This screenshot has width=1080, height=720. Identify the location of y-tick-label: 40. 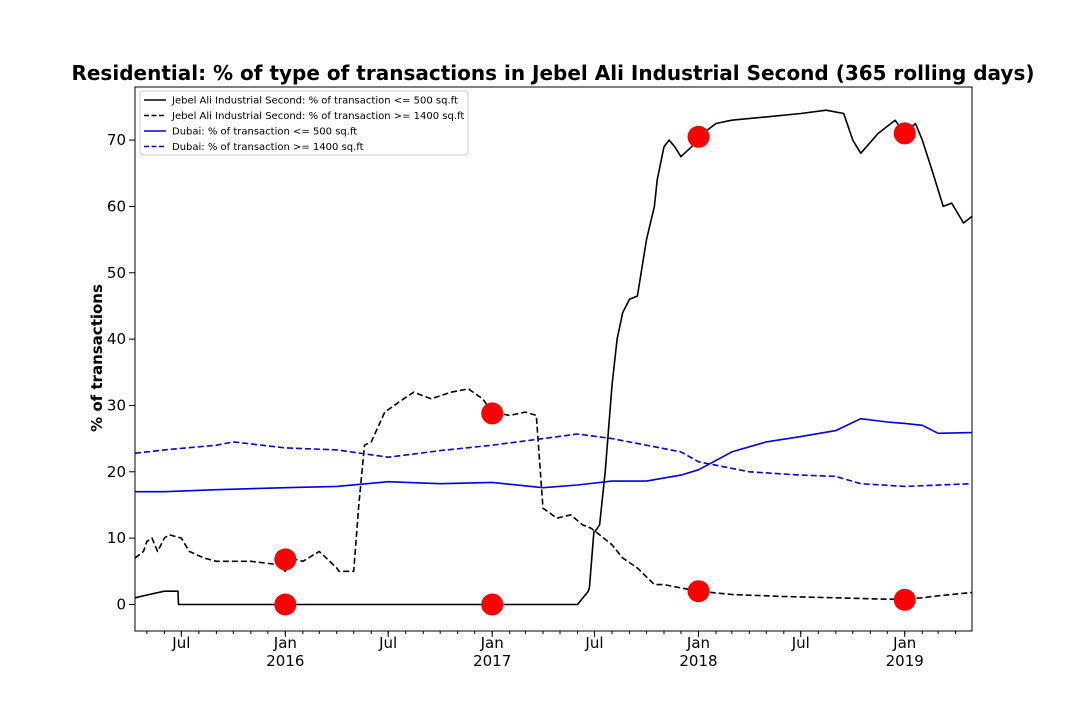
(116, 339).